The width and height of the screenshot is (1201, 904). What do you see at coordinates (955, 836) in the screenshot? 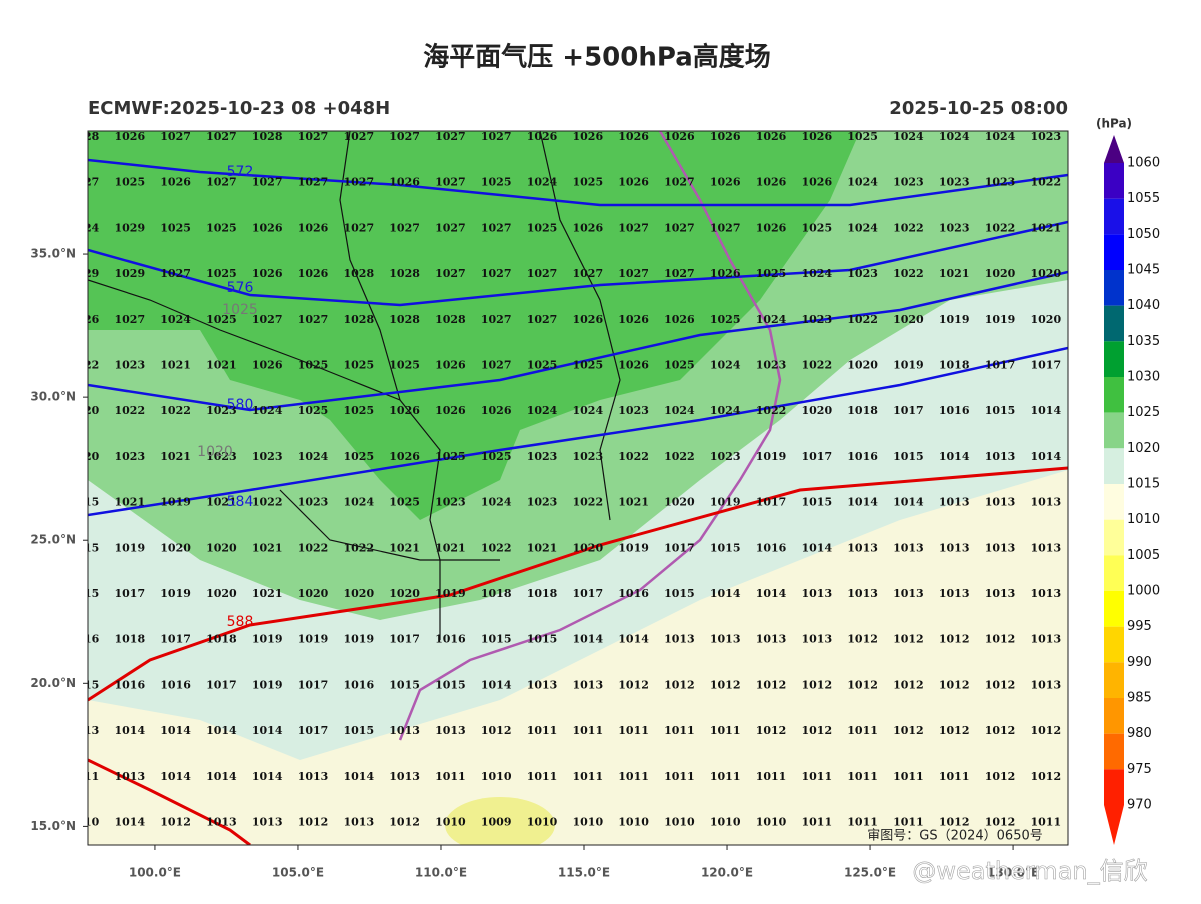
I see `stamp: 审图号：GS（2024）0650号` at bounding box center [955, 836].